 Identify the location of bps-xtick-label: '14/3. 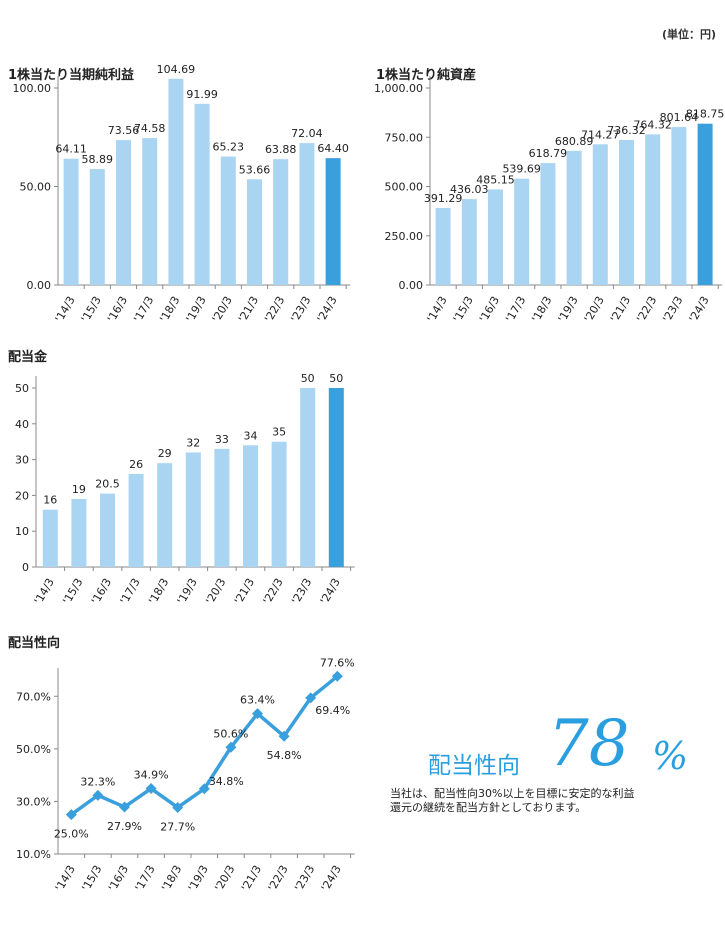
(437, 309).